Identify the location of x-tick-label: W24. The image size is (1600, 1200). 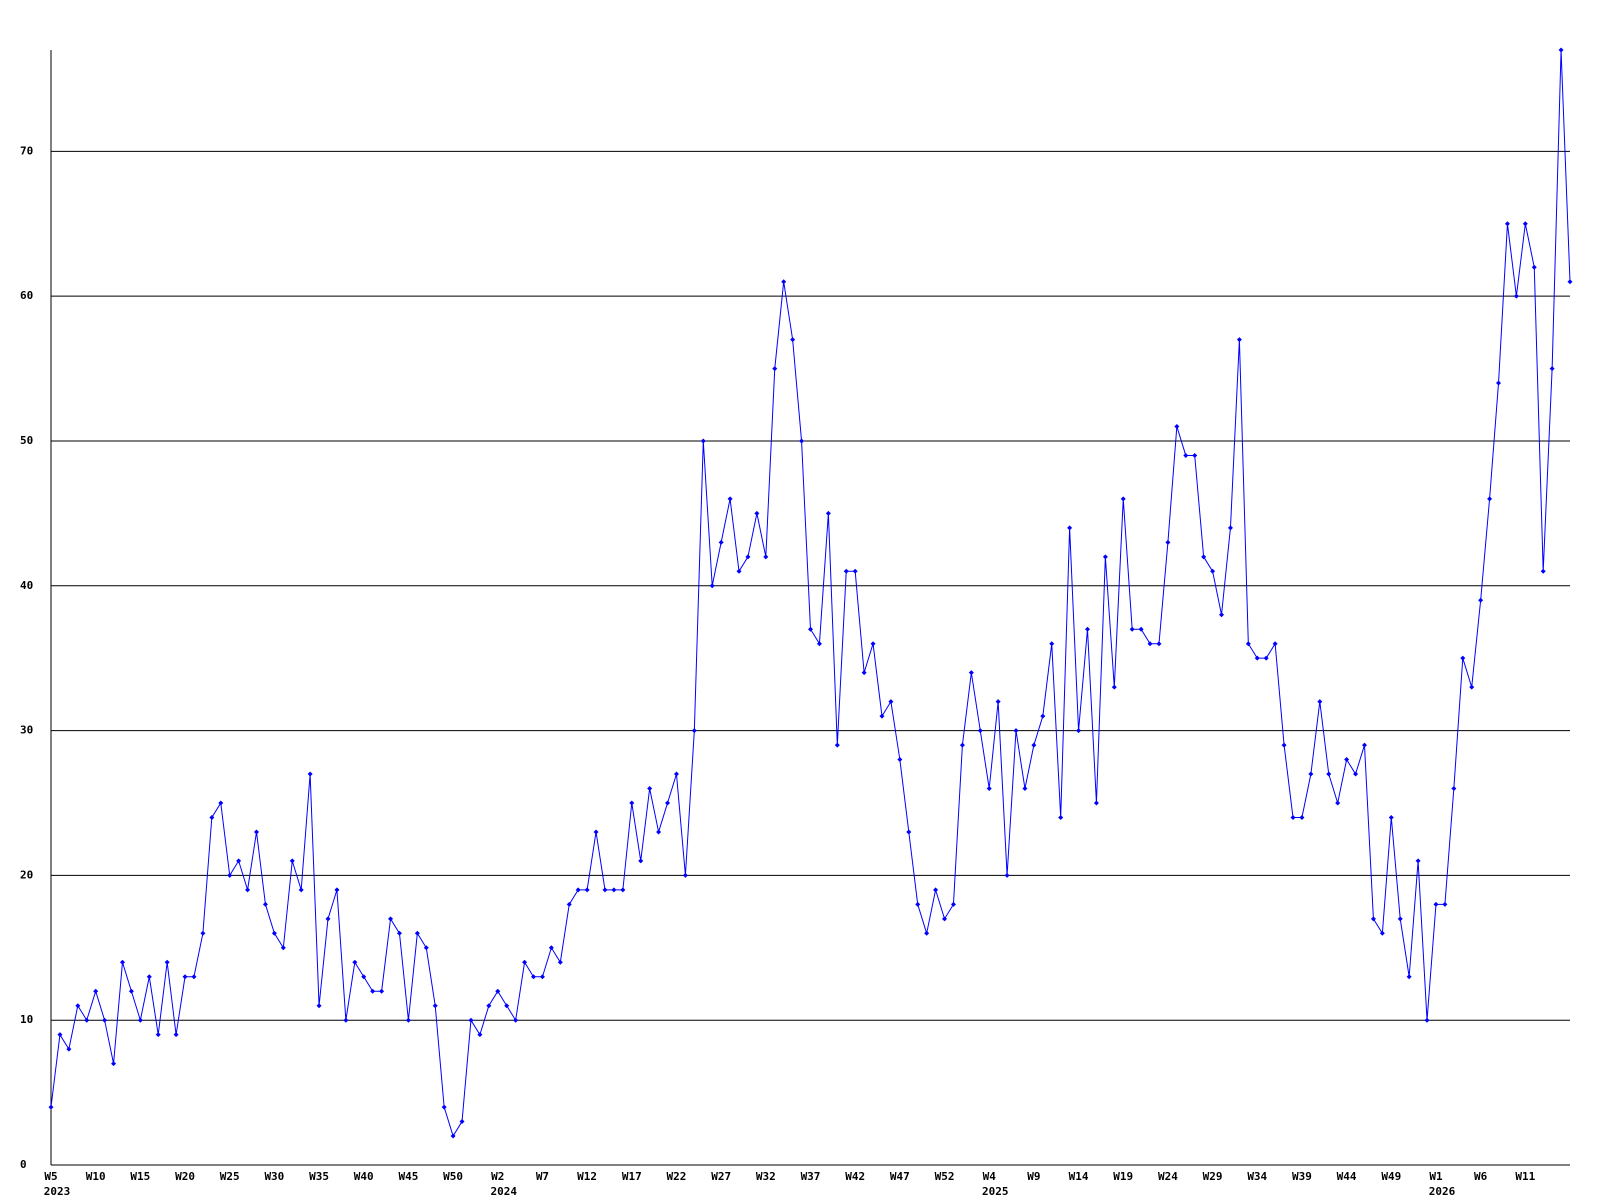
(1168, 1176).